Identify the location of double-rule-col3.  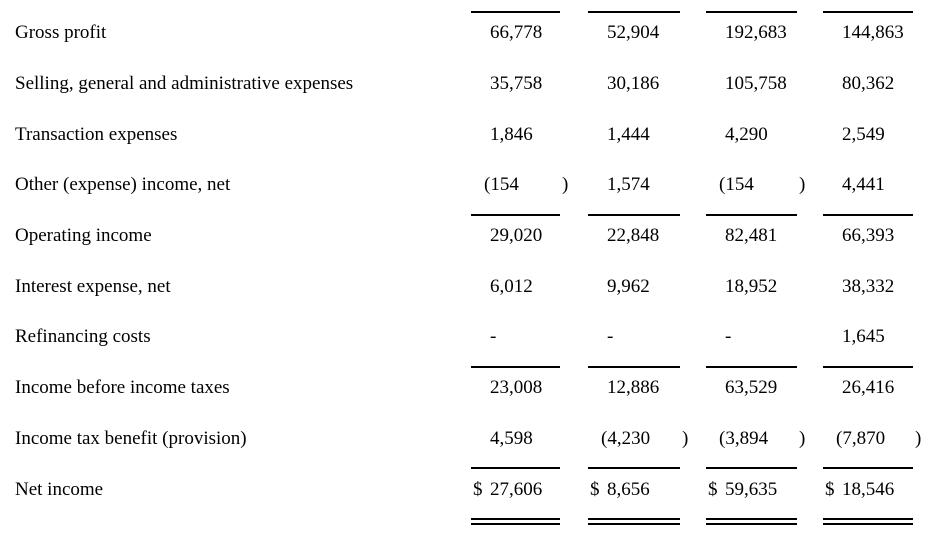
(751, 520).